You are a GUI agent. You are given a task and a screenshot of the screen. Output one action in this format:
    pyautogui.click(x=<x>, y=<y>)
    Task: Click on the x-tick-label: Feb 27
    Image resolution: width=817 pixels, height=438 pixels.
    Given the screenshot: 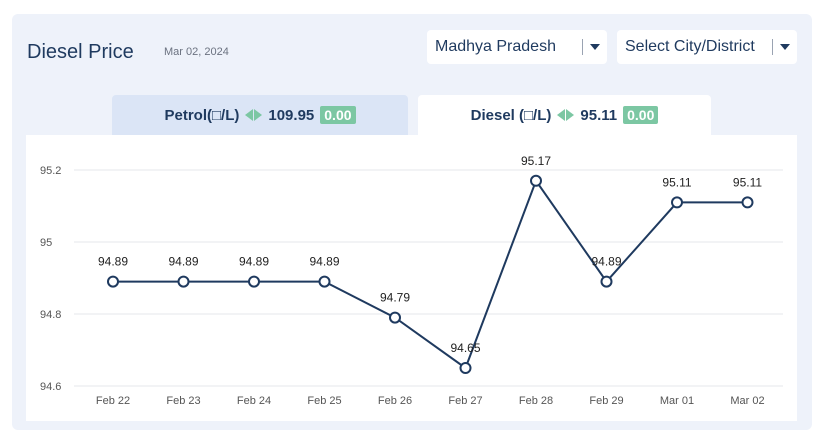 What is the action you would take?
    pyautogui.click(x=465, y=401)
    